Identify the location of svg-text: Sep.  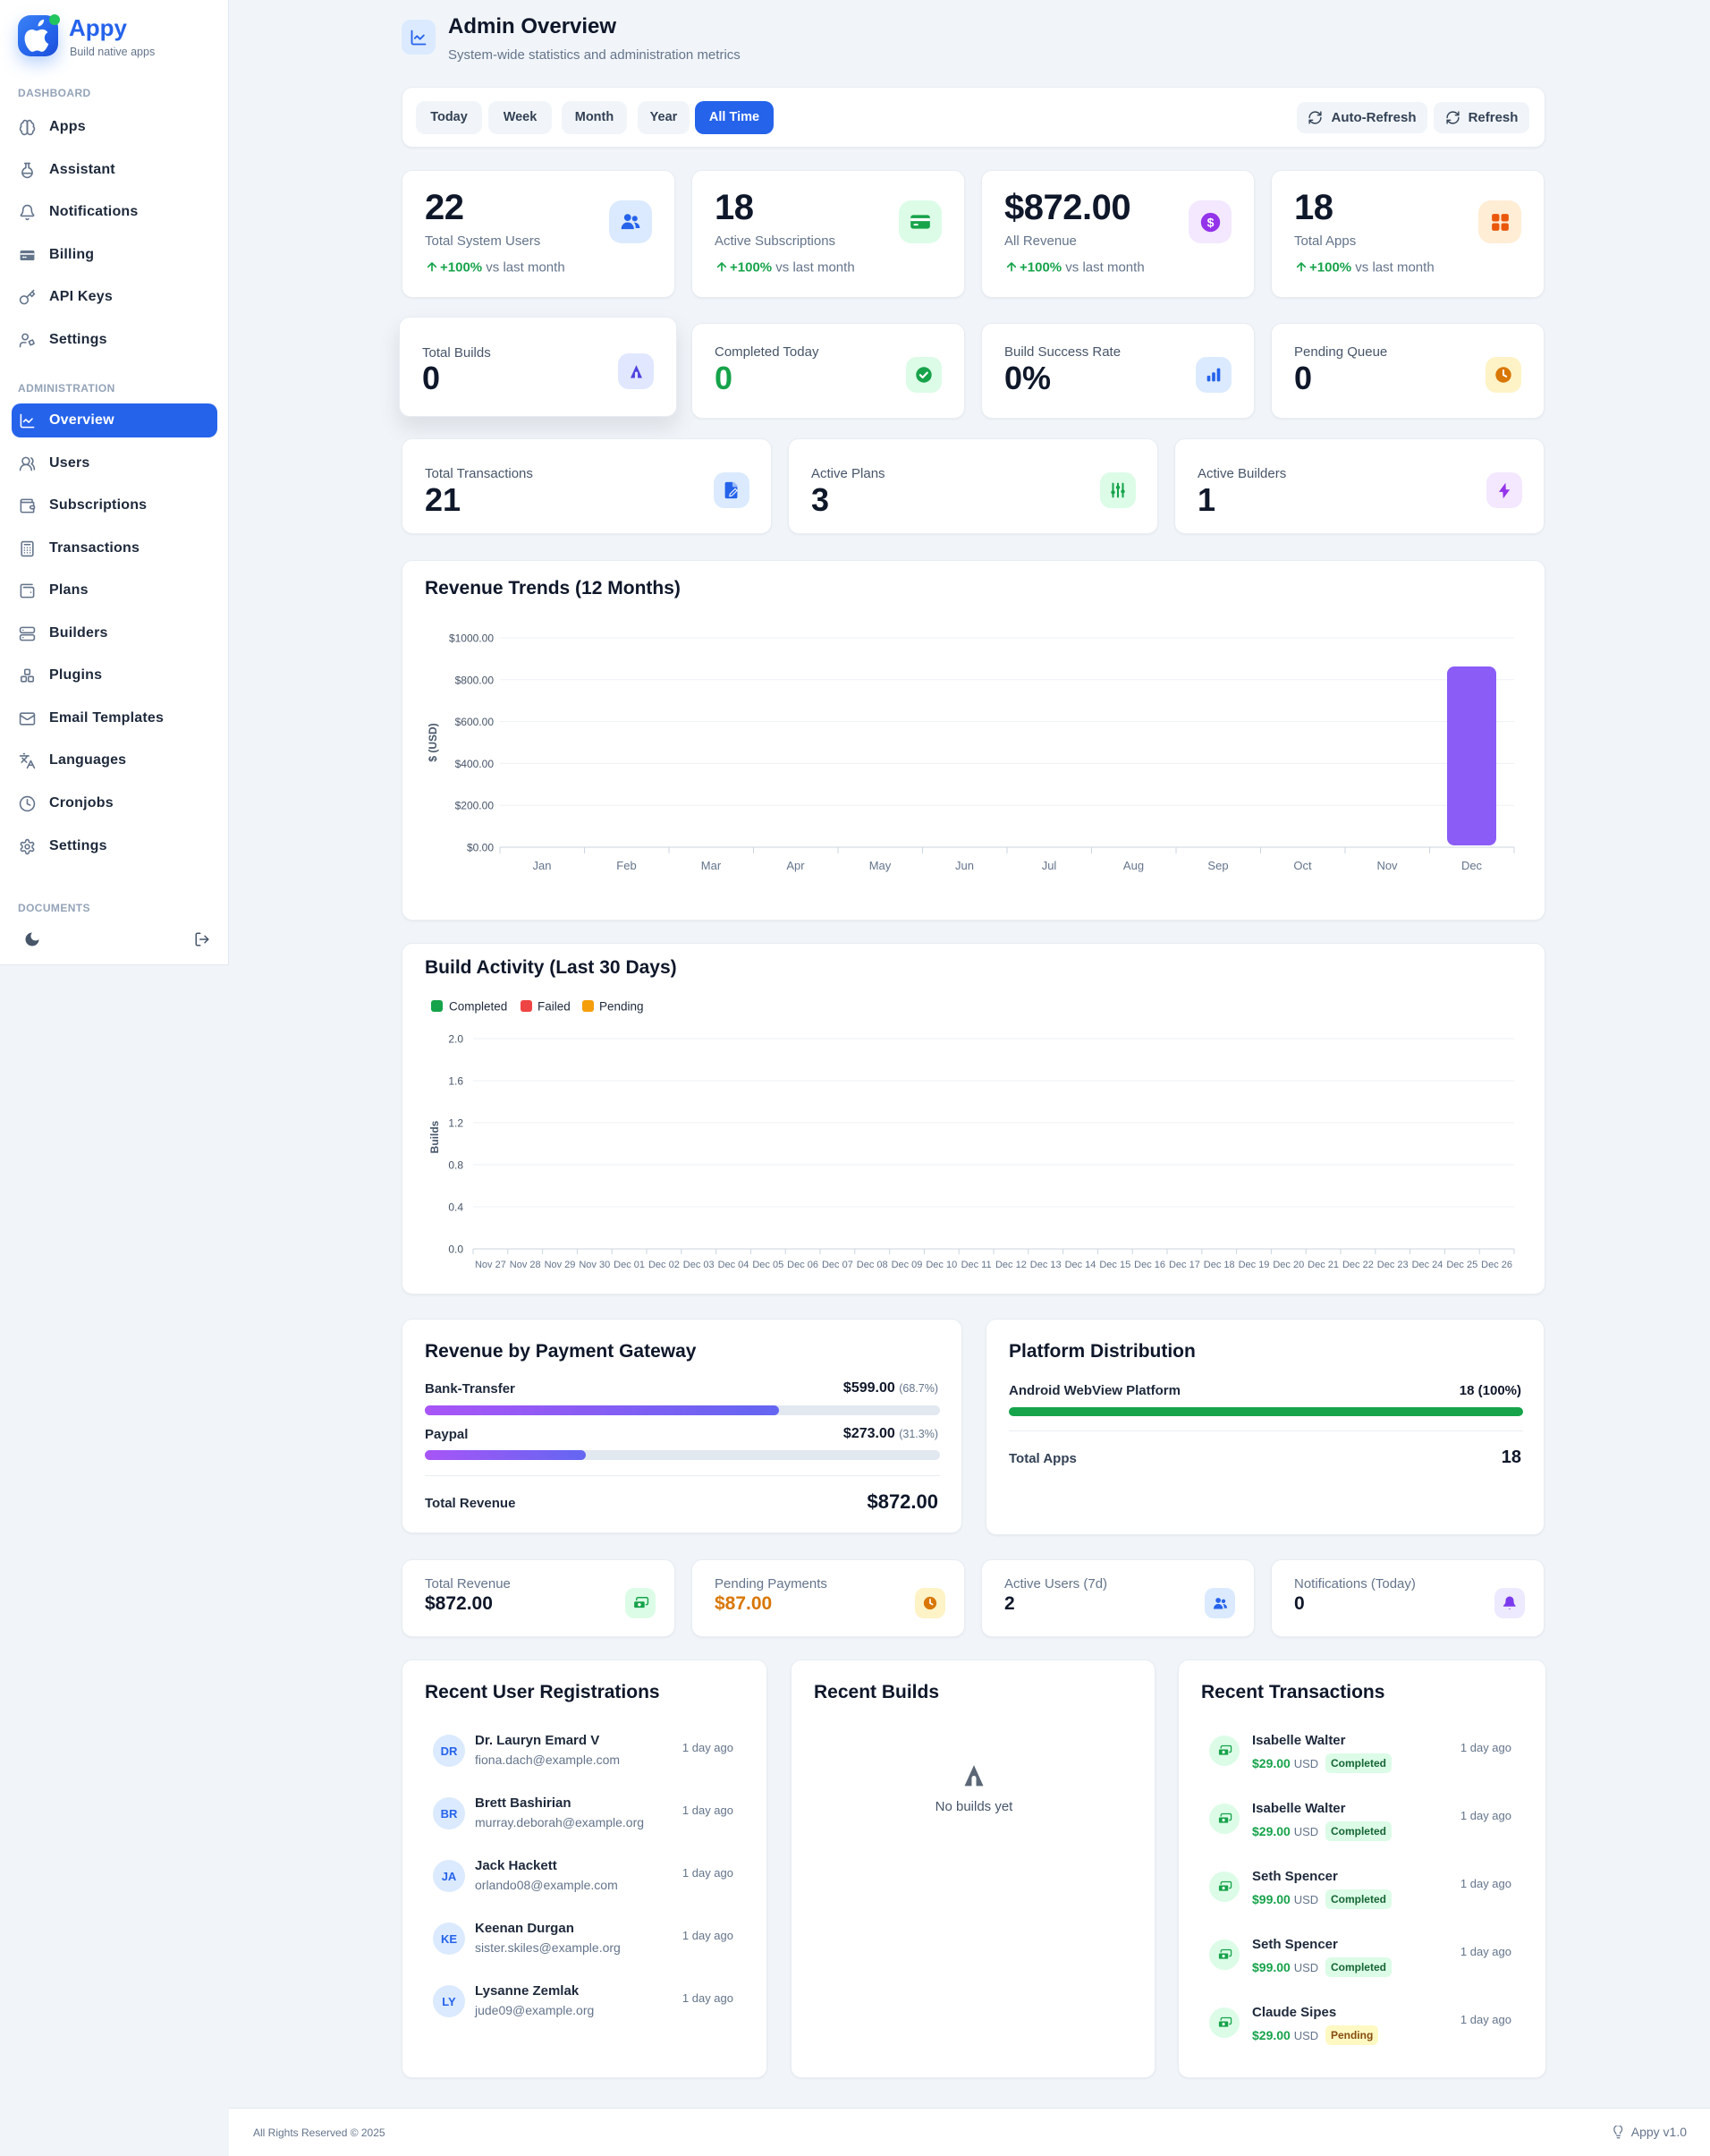
(1217, 865).